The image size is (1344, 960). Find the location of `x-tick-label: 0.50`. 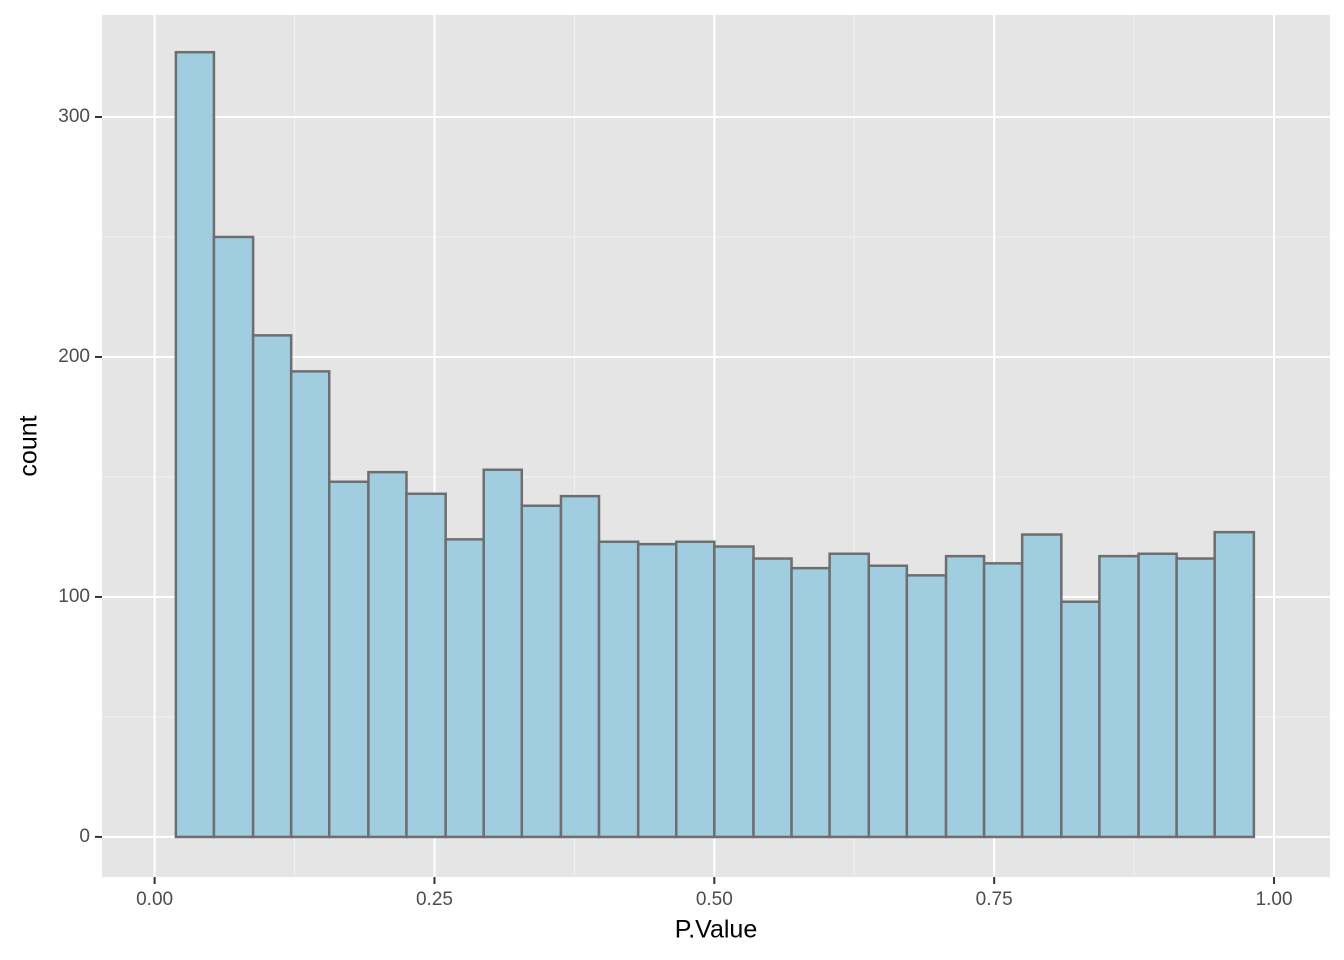

x-tick-label: 0.50 is located at coordinates (714, 899).